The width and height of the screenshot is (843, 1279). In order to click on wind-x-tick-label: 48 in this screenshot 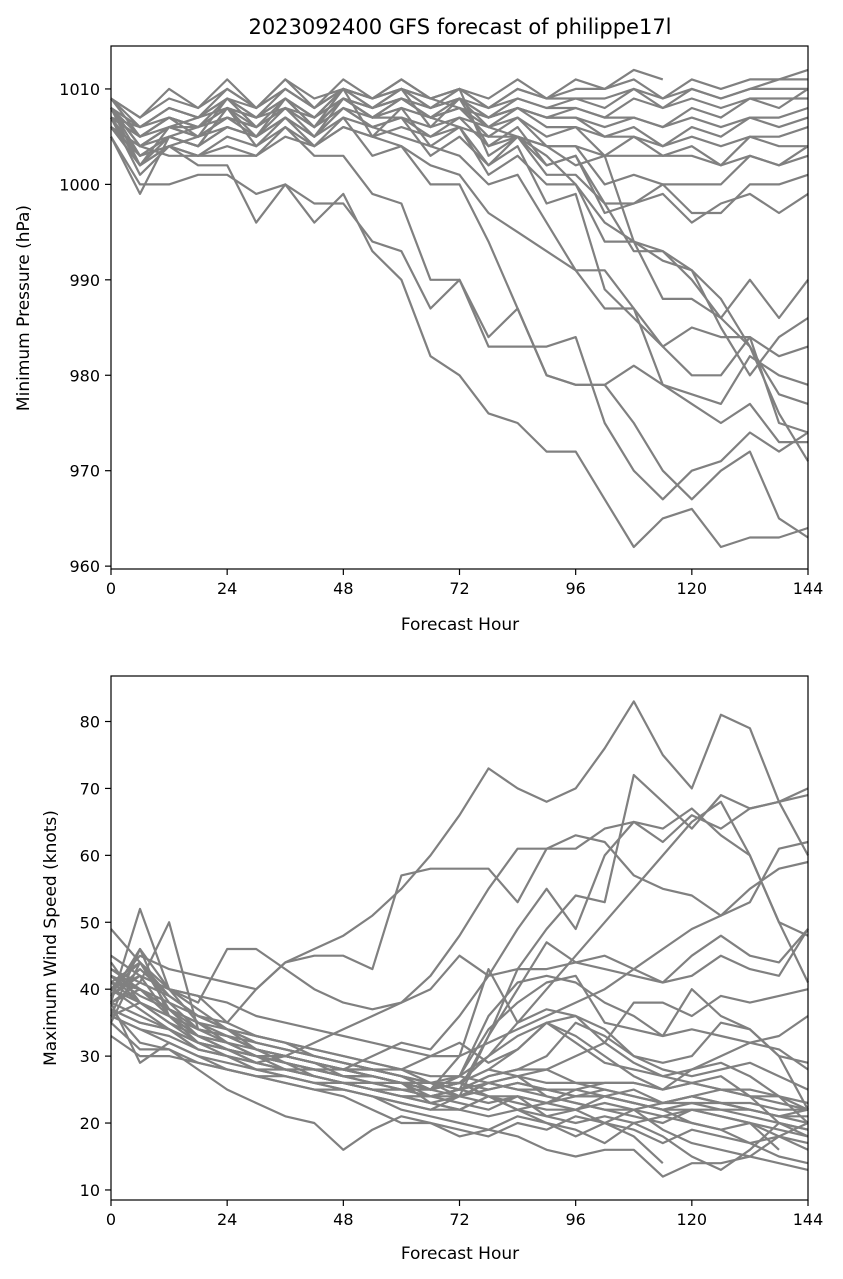, I will do `click(343, 1219)`.